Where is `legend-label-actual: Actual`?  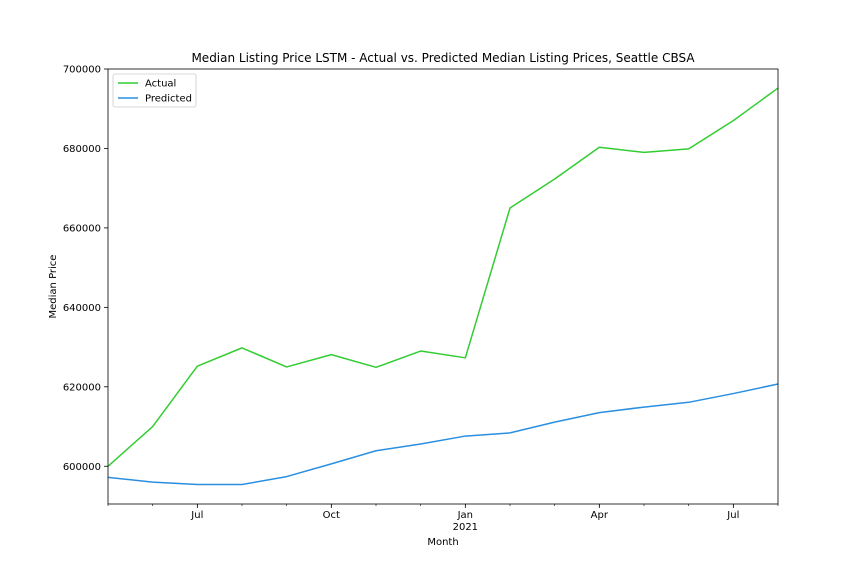
legend-label-actual: Actual is located at coordinates (160, 84).